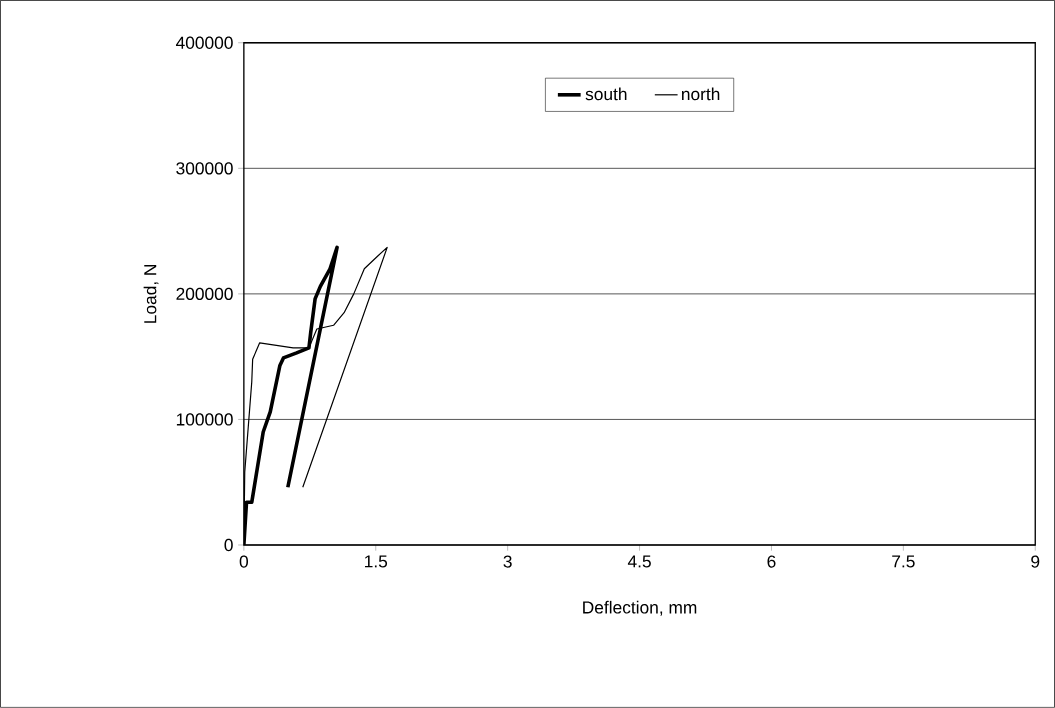 The height and width of the screenshot is (708, 1055). I want to click on x-tick-label: 4.5, so click(639, 561).